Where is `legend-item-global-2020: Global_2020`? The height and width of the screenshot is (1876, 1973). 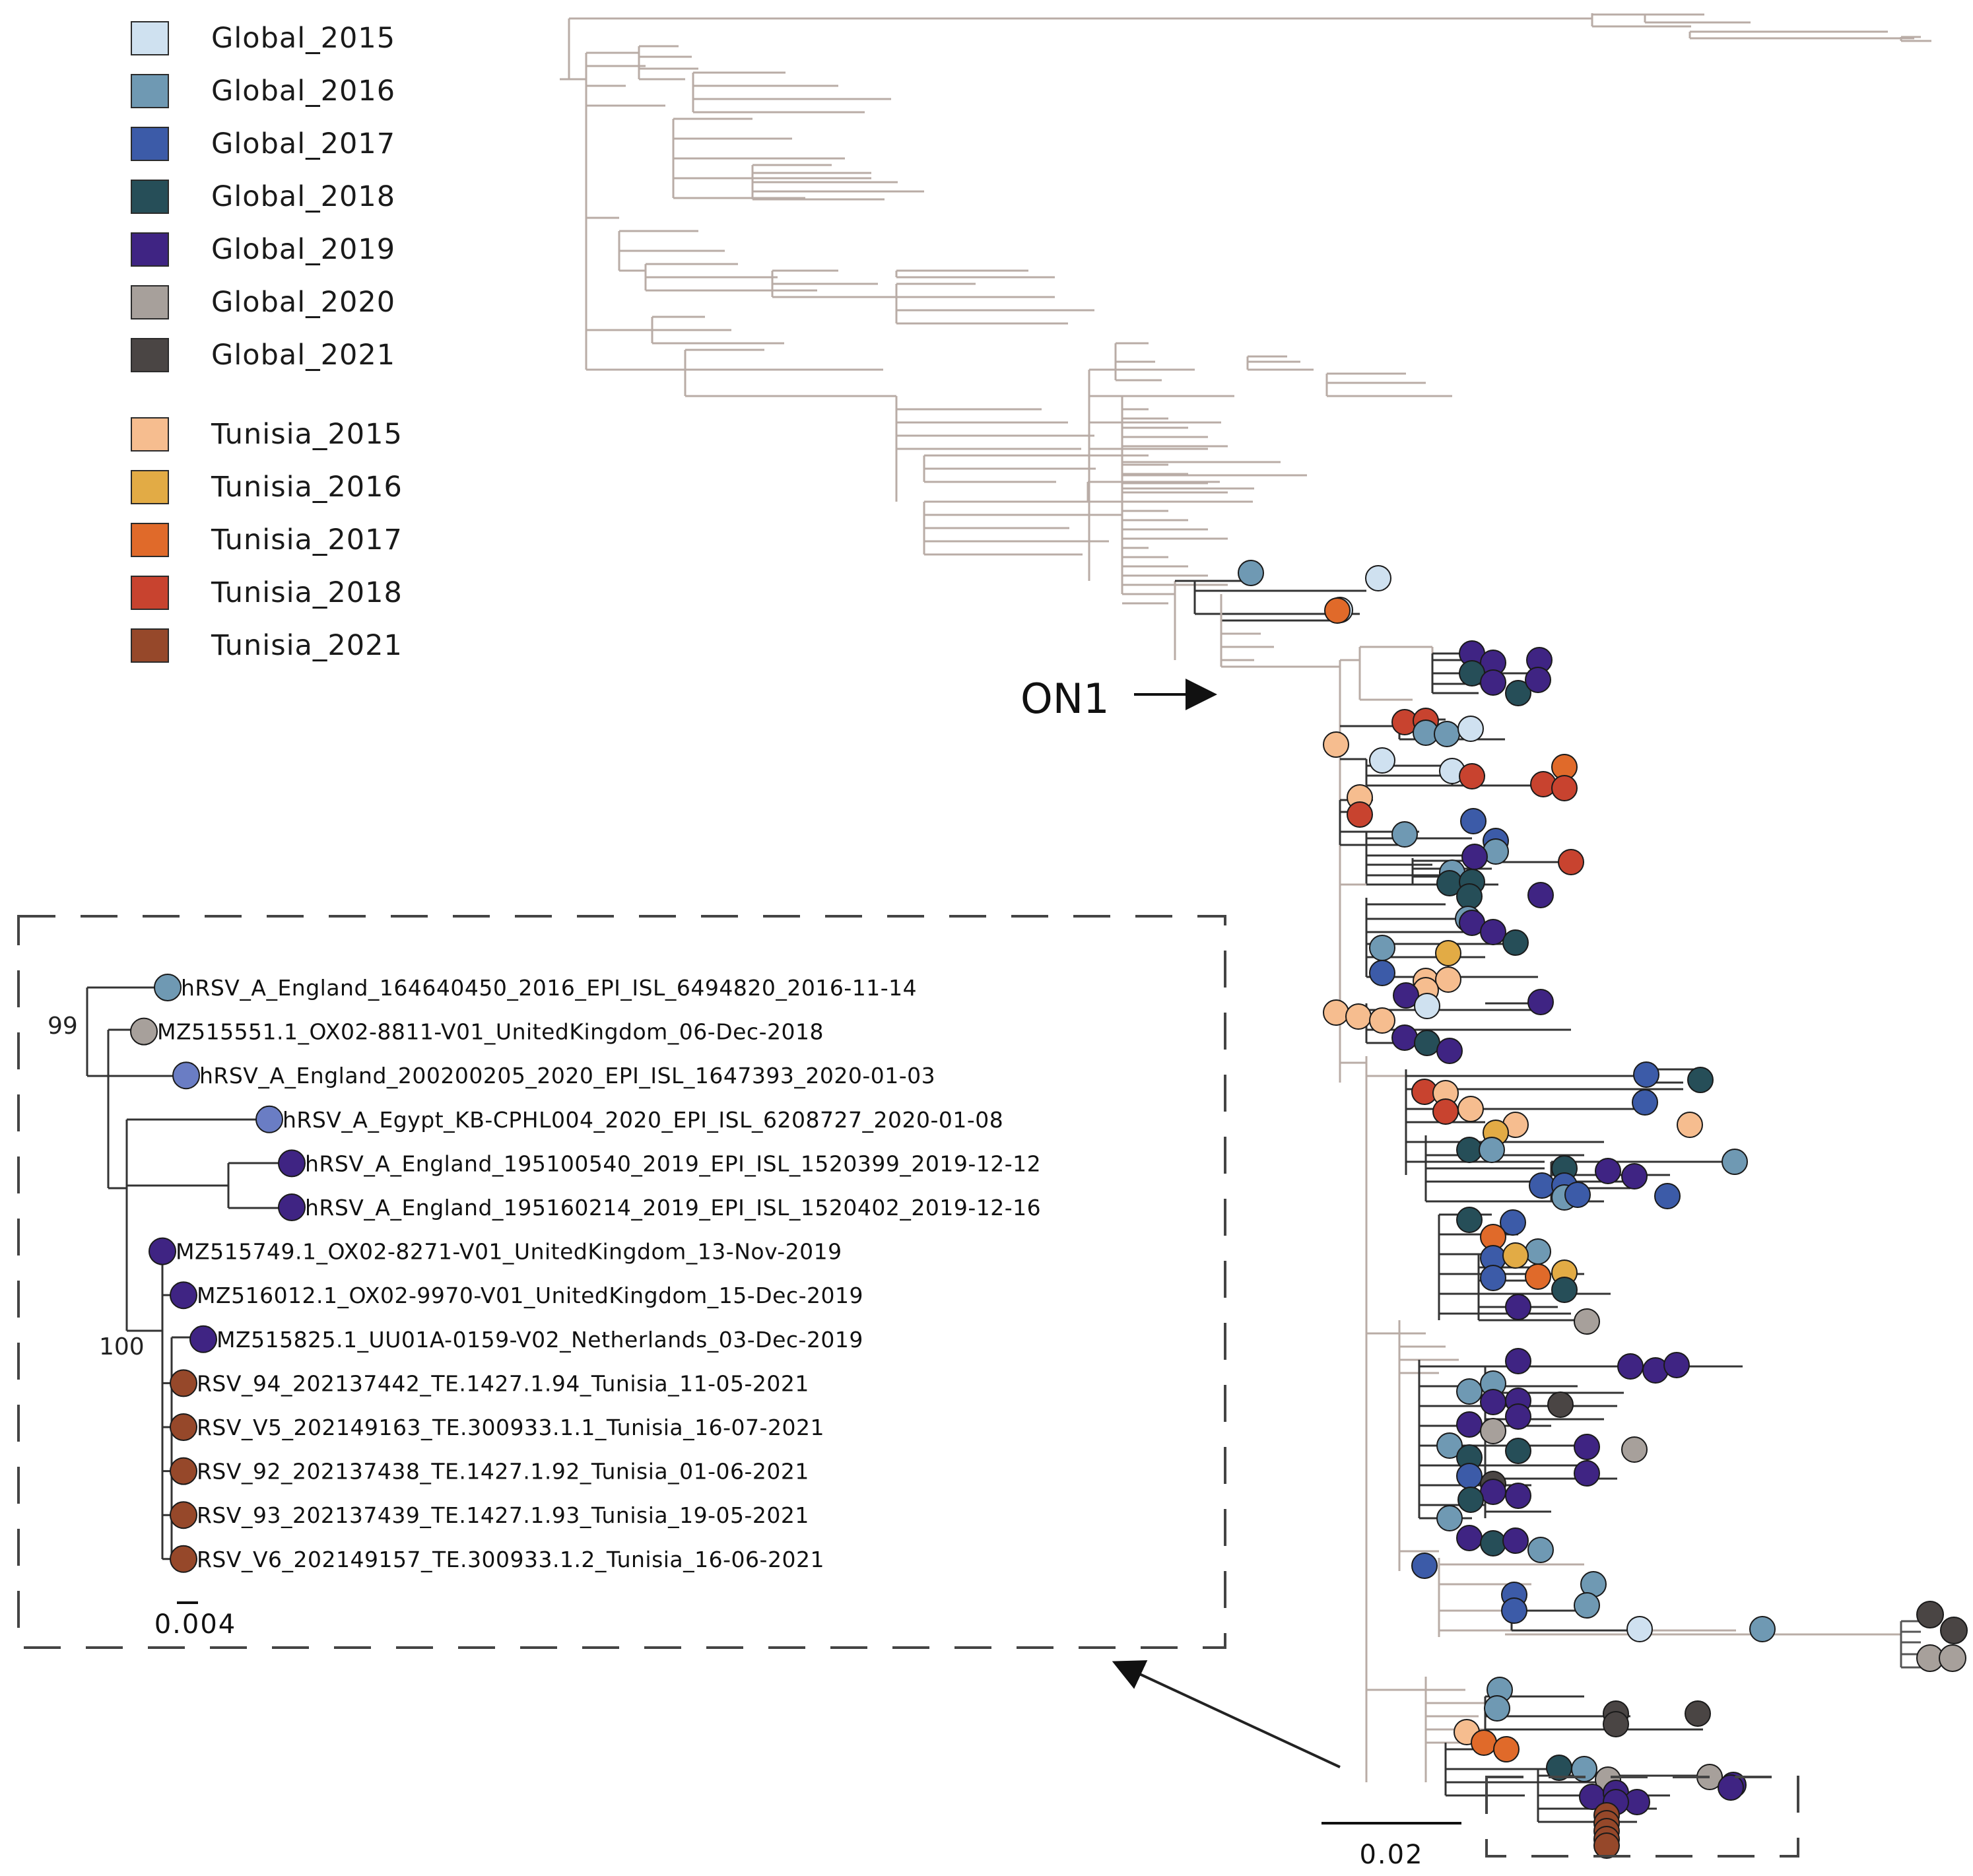 legend-item-global-2020: Global_2020 is located at coordinates (263, 302).